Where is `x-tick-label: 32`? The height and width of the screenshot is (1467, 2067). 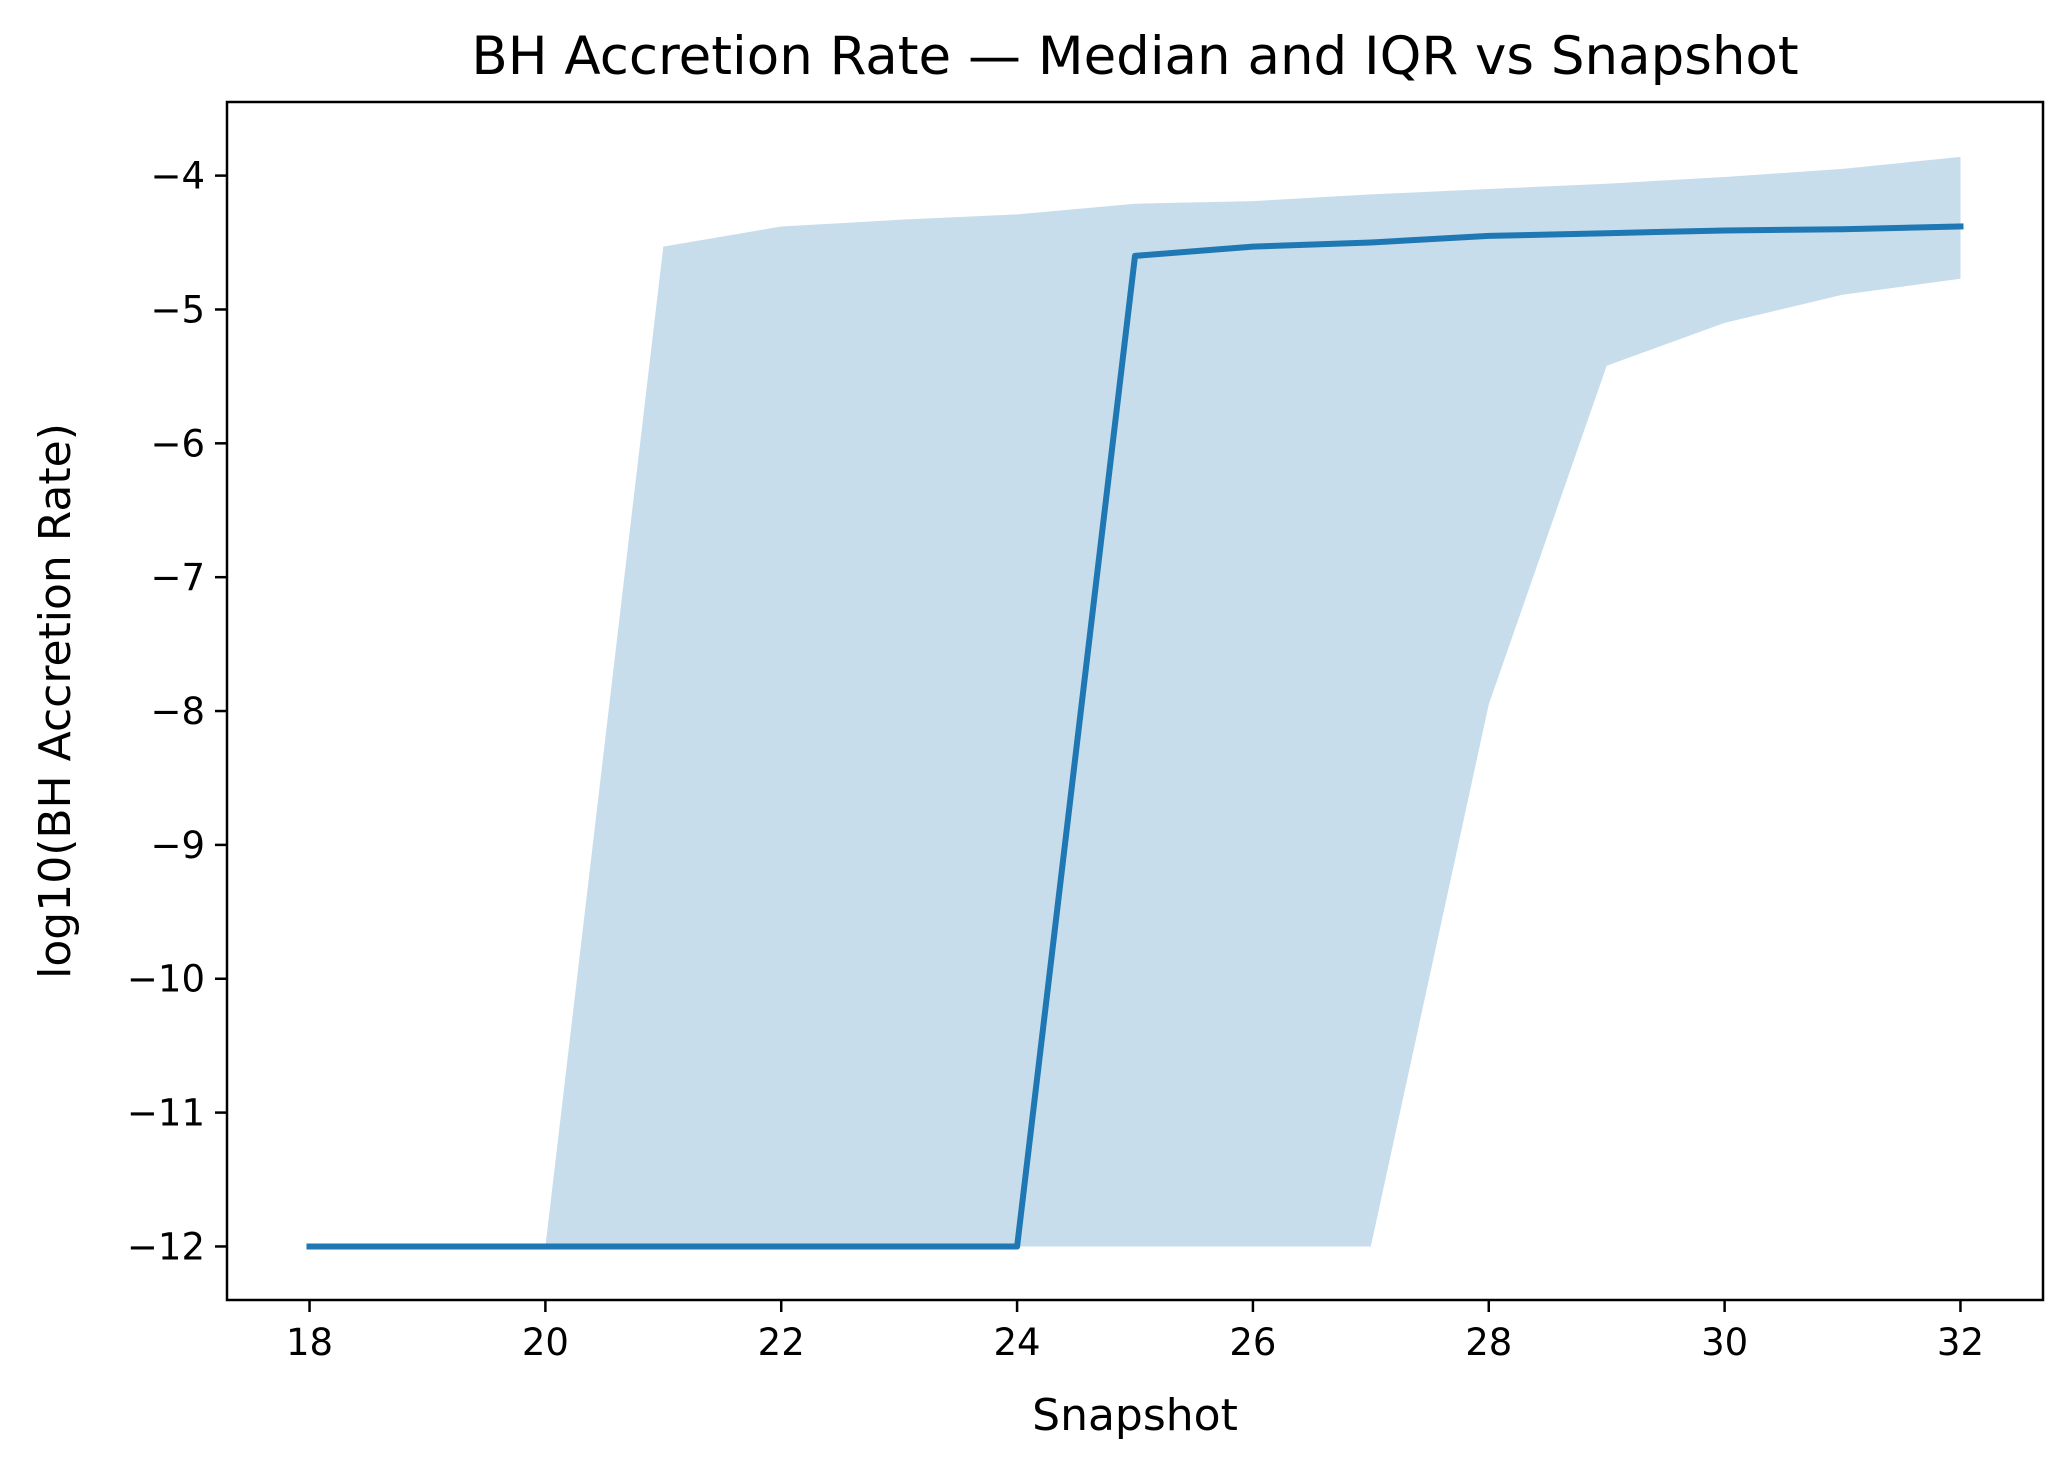 x-tick-label: 32 is located at coordinates (1960, 1342).